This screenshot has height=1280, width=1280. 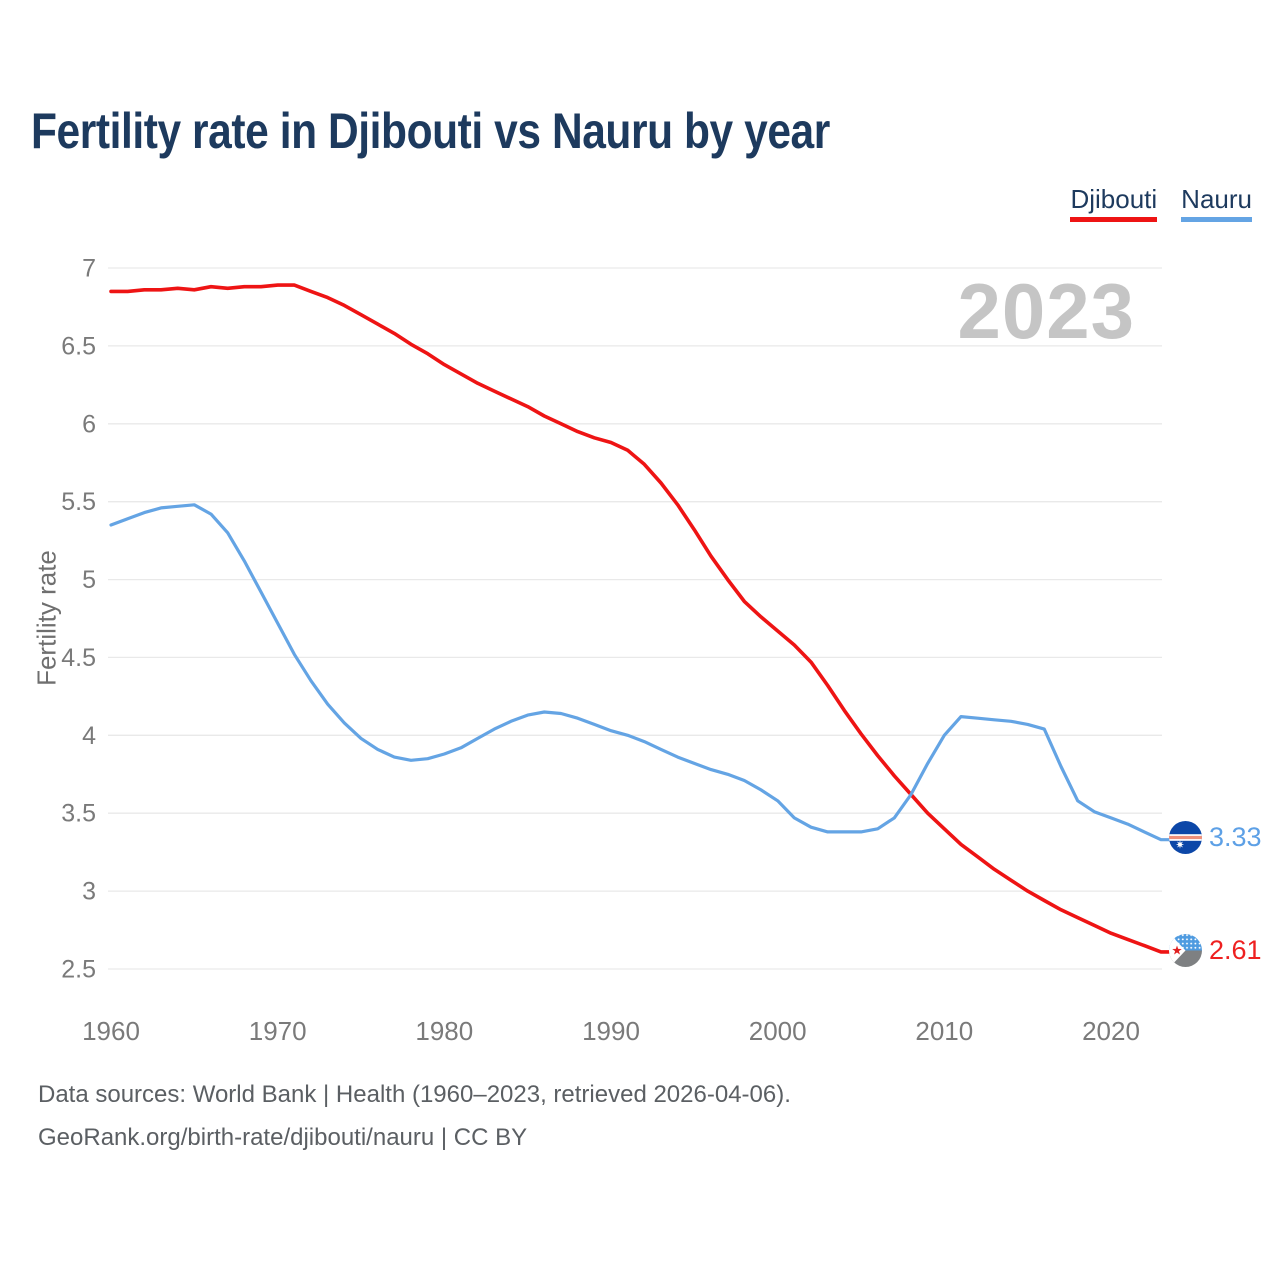 What do you see at coordinates (1235, 950) in the screenshot?
I see `djibouti-latest-value: 2.61` at bounding box center [1235, 950].